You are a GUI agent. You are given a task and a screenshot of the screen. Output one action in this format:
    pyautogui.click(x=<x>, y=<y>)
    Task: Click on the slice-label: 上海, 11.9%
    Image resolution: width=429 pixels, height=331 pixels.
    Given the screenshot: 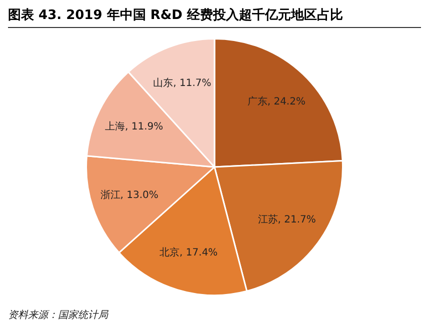 What is the action you would take?
    pyautogui.click(x=134, y=126)
    